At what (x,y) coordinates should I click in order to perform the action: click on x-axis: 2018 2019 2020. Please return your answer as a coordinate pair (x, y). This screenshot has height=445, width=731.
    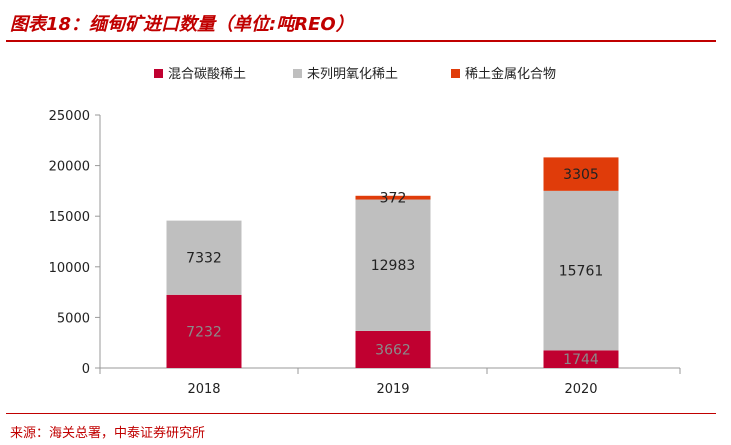
    Looking at the image, I should click on (390, 382).